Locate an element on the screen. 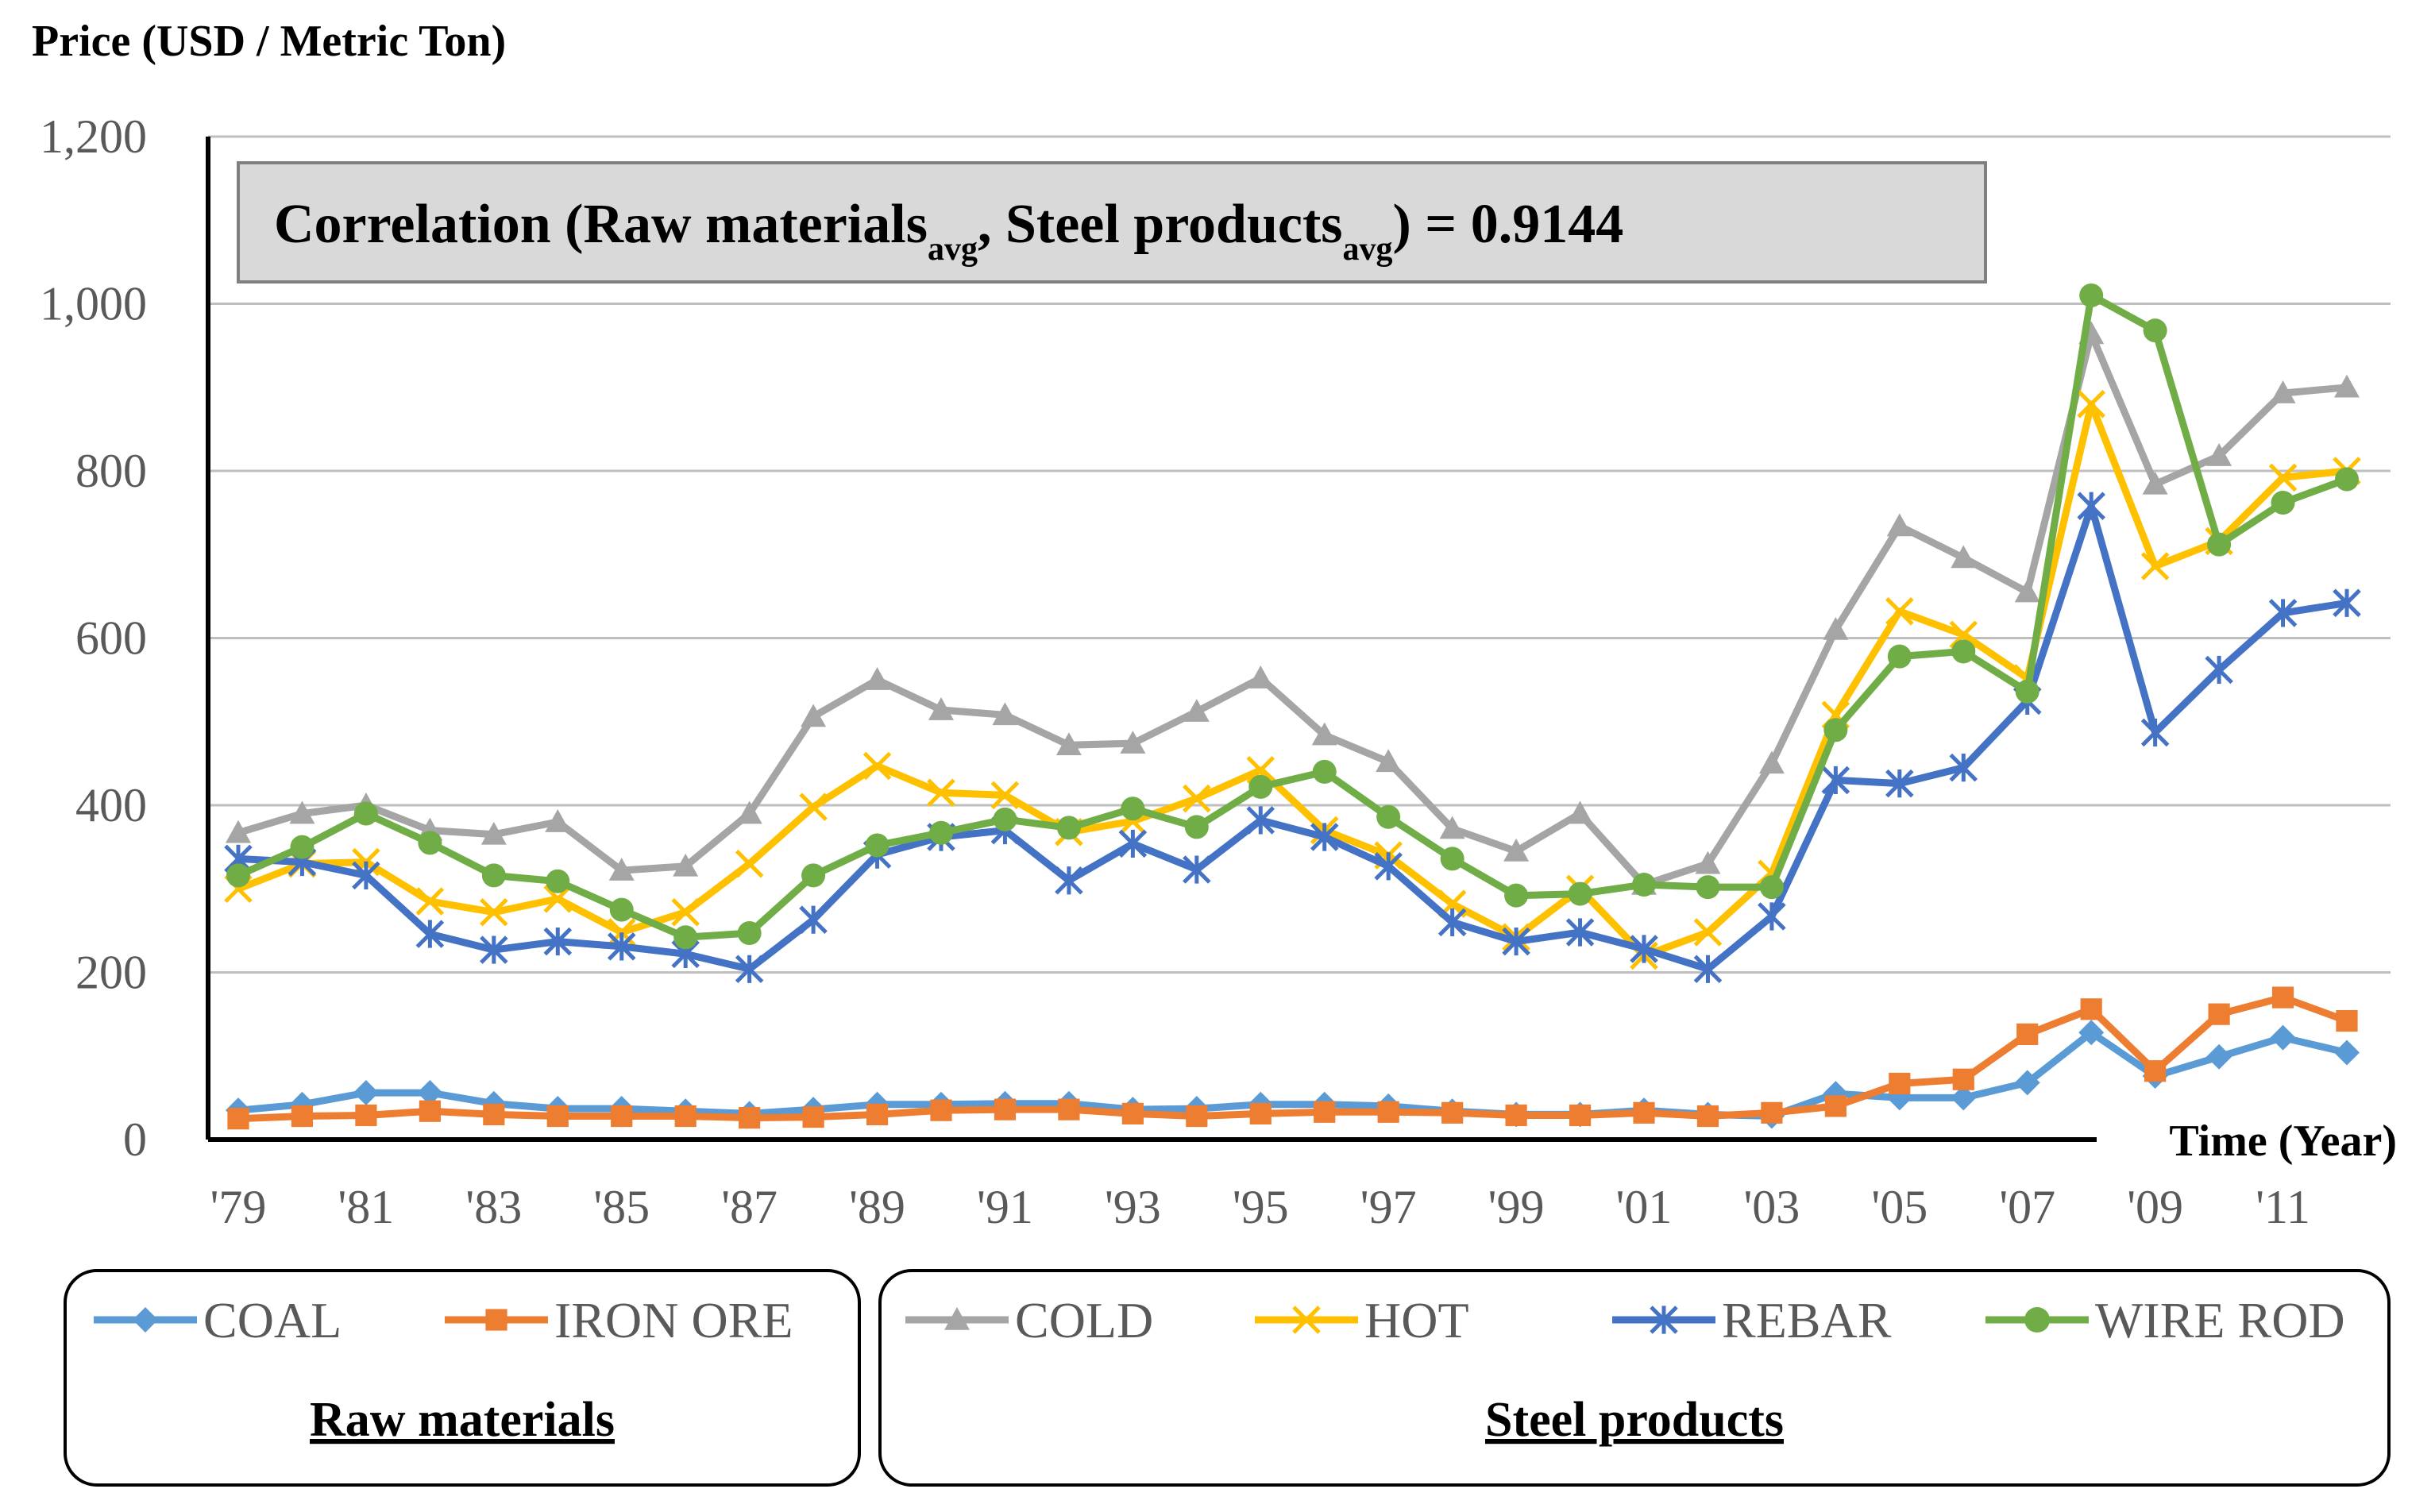  legend-item-rebar: REBAR is located at coordinates (1752, 1320).